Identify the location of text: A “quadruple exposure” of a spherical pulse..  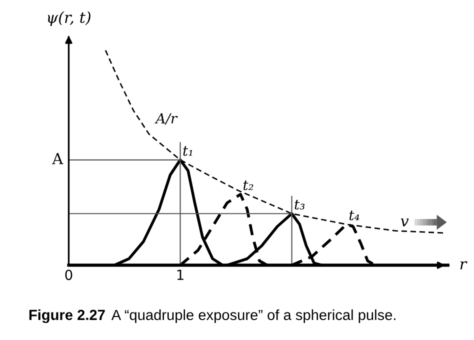
(253, 316).